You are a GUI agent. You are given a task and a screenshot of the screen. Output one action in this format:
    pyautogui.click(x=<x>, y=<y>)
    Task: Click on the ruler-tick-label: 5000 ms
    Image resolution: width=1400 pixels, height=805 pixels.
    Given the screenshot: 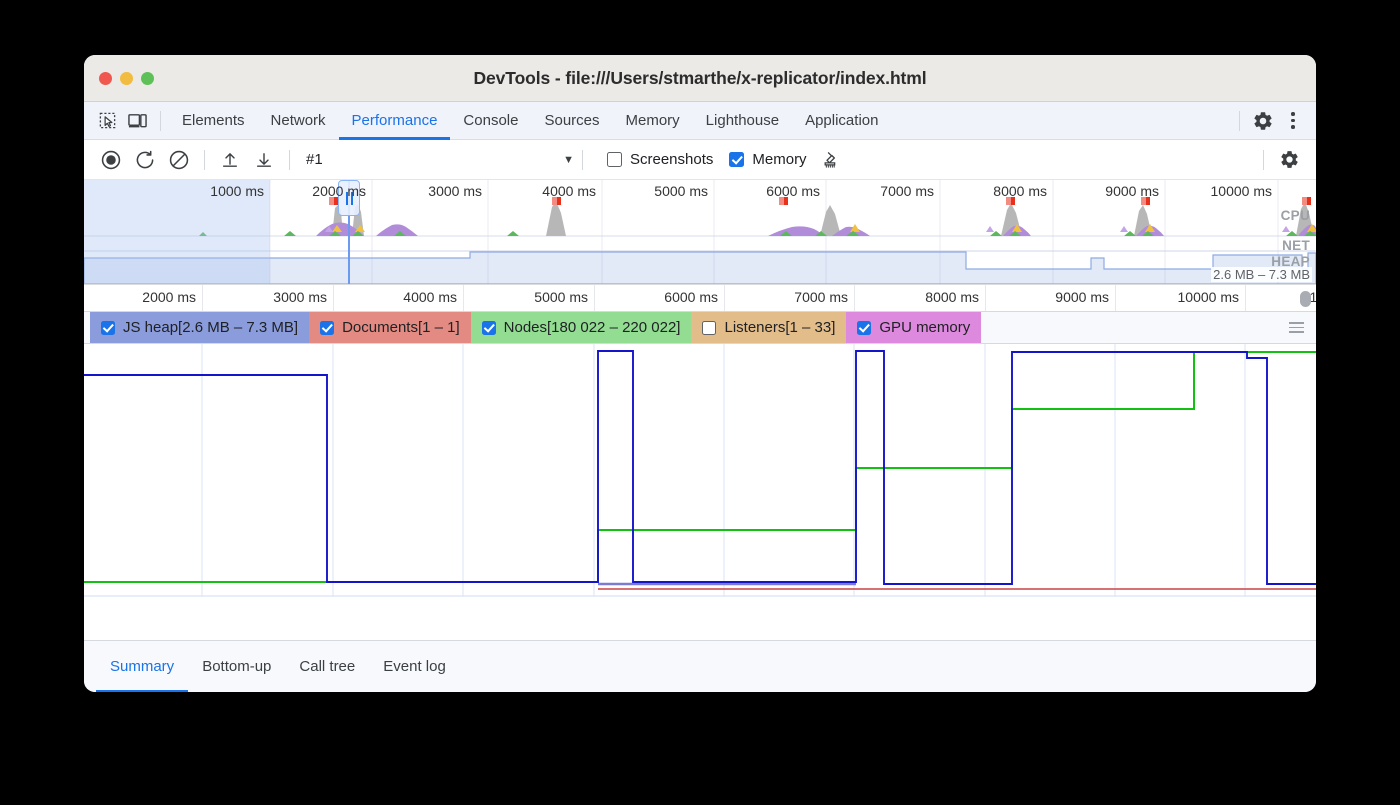 What is the action you would take?
    pyautogui.click(x=561, y=297)
    